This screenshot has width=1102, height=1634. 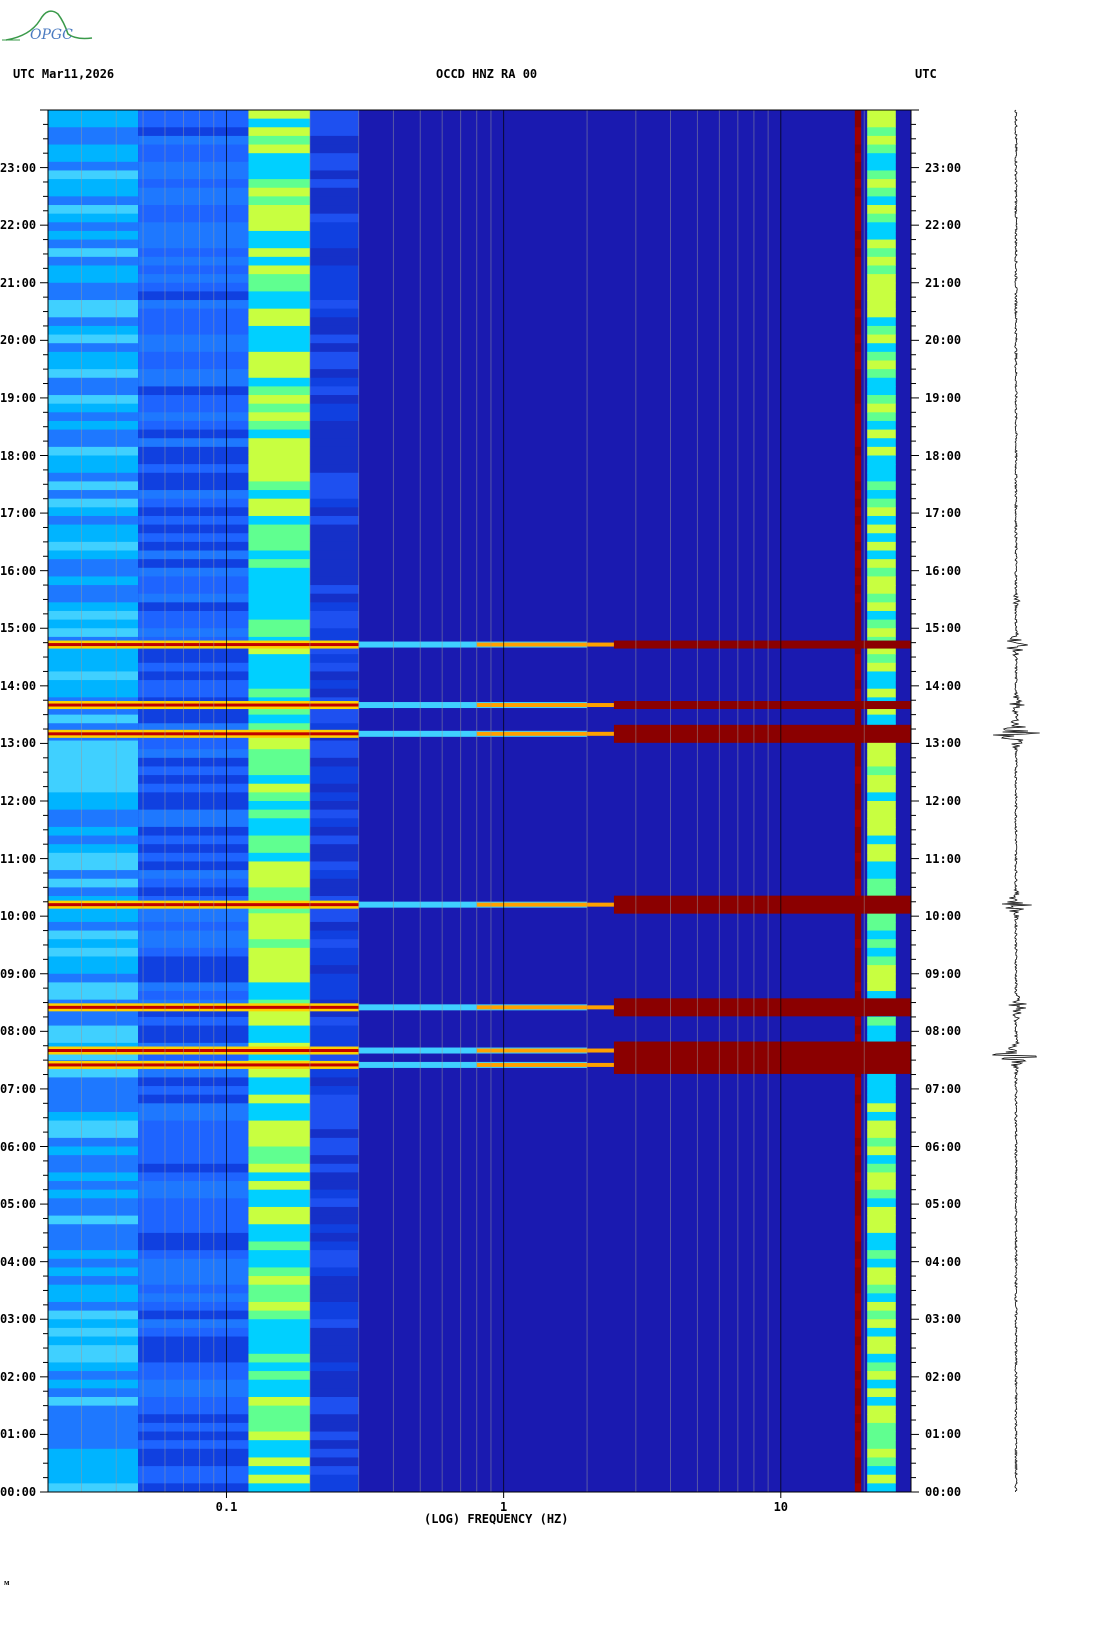 What do you see at coordinates (943, 1319) in the screenshot?
I see `y-tick-label-right: 03:00` at bounding box center [943, 1319].